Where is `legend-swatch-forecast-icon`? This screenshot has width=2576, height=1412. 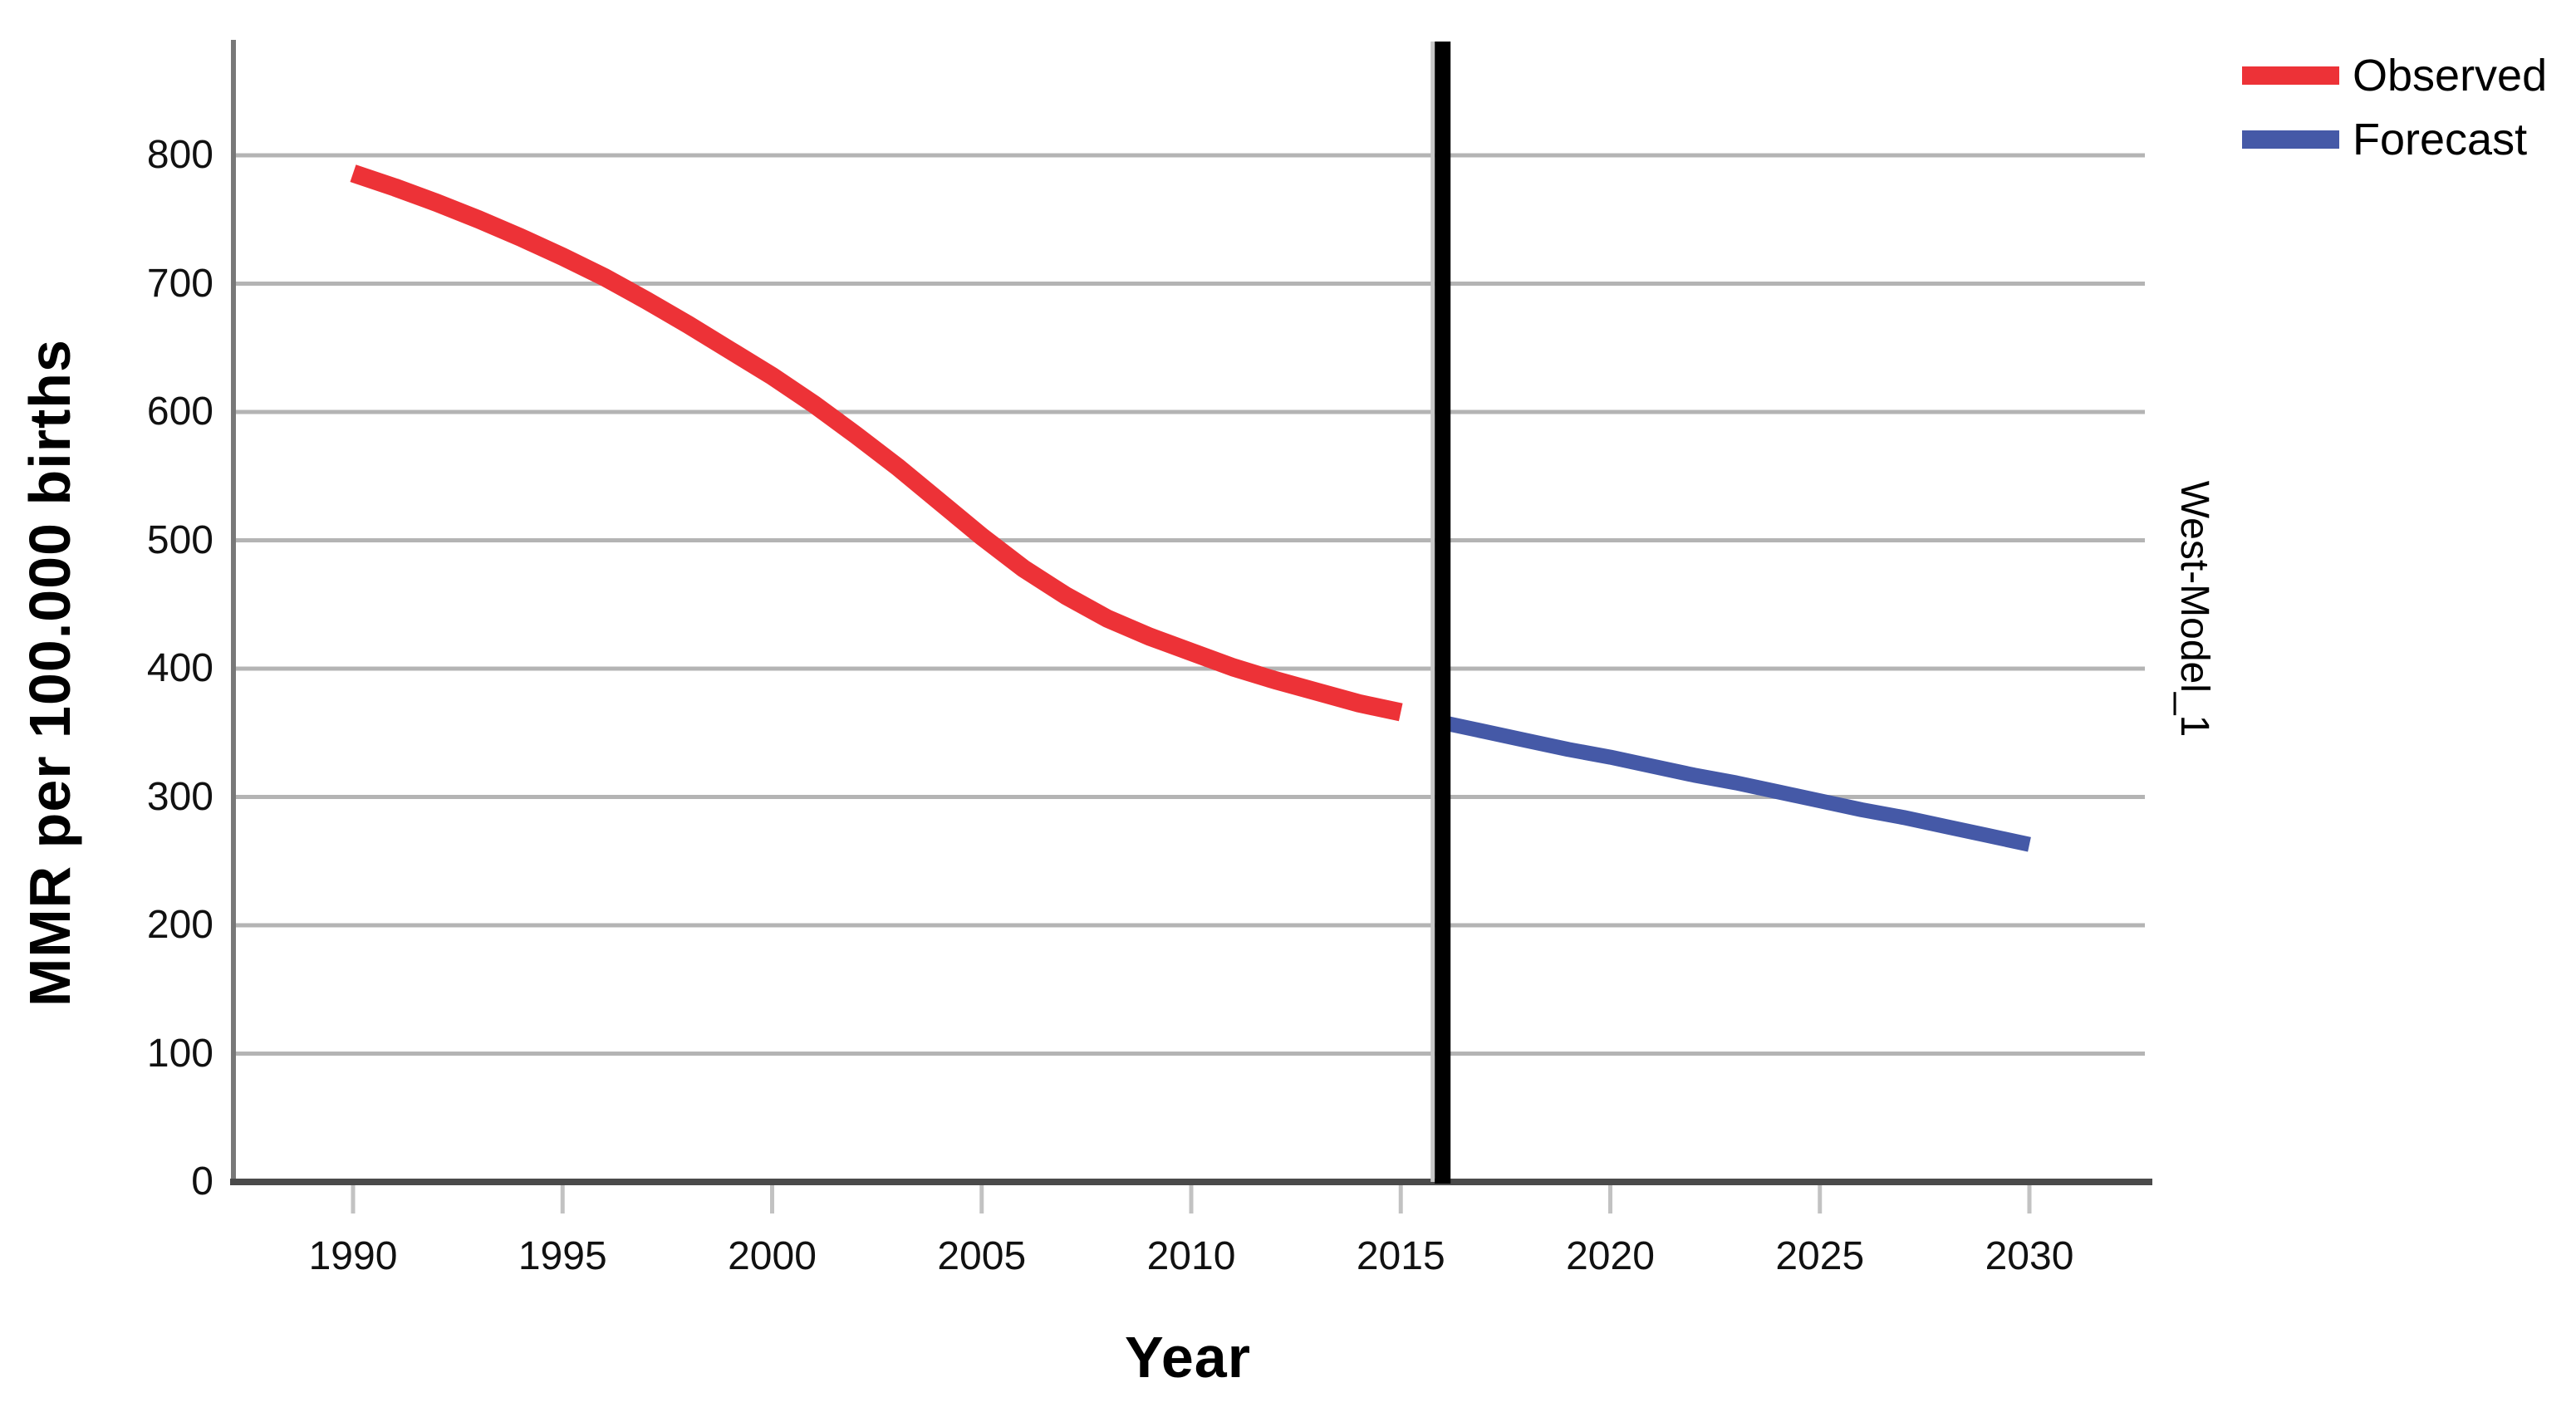 legend-swatch-forecast-icon is located at coordinates (2290, 139).